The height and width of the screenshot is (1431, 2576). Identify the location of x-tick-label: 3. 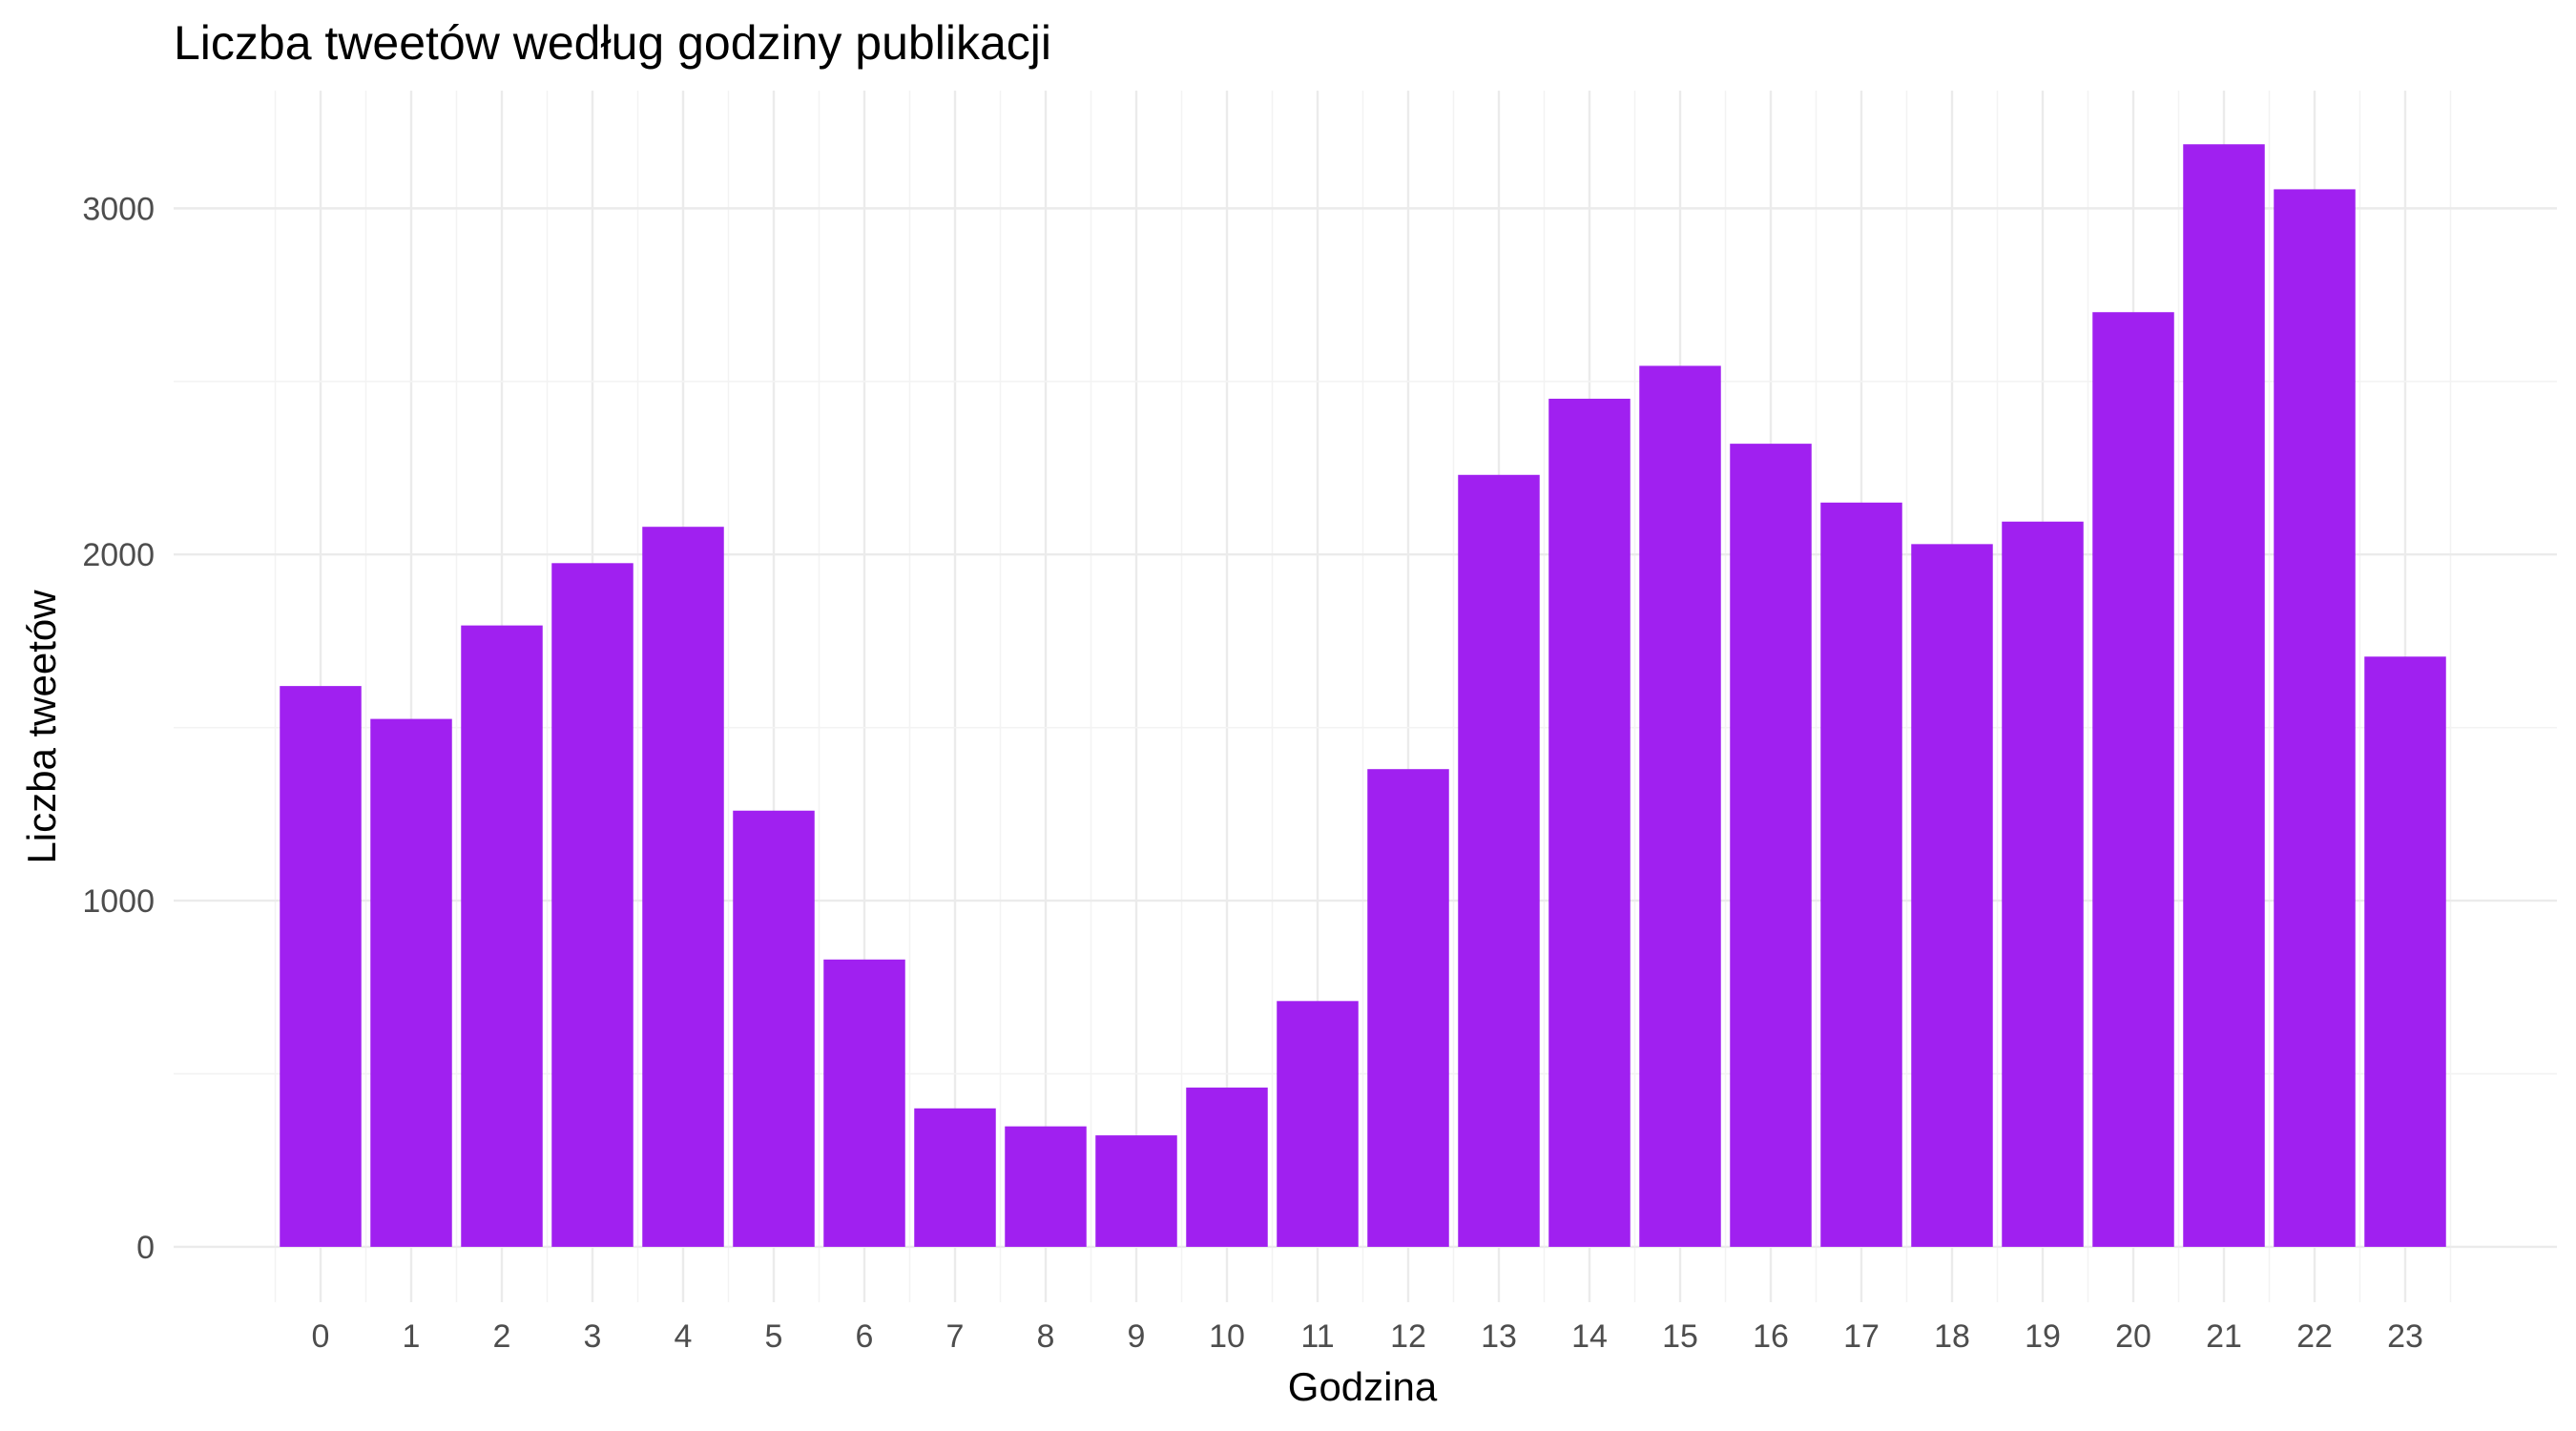
(593, 1336).